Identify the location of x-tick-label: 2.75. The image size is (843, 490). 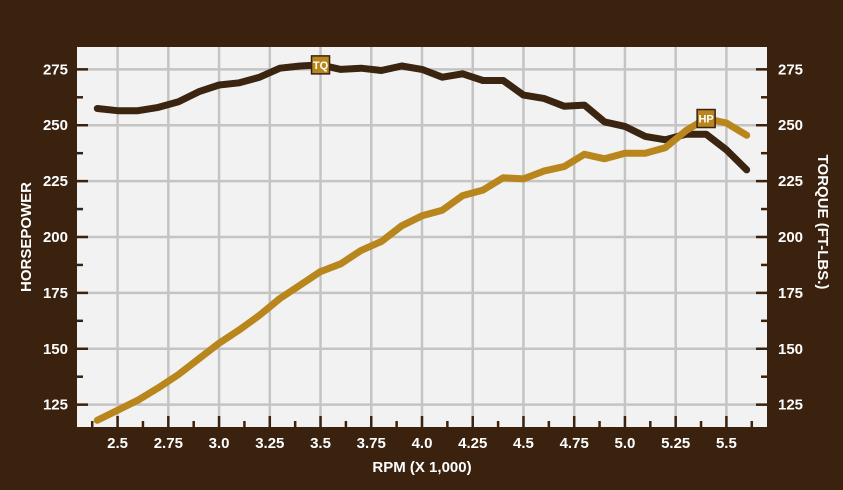
(168, 443).